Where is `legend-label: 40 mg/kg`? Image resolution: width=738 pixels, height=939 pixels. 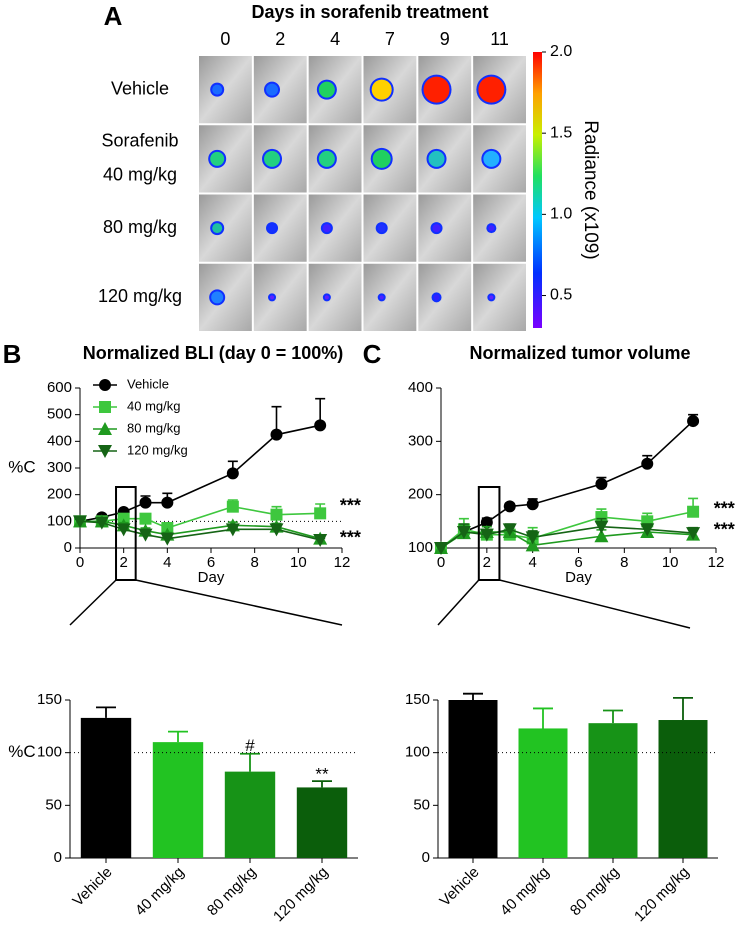 legend-label: 40 mg/kg is located at coordinates (153, 405).